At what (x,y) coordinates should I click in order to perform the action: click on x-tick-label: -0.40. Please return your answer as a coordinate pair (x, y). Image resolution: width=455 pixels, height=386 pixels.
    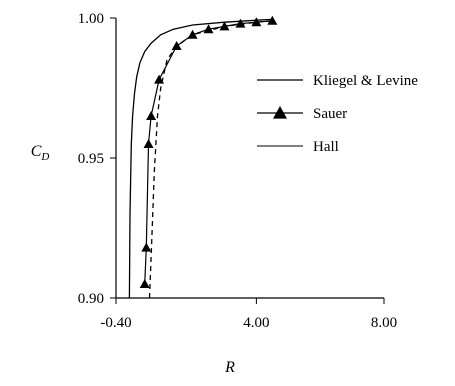
    Looking at the image, I should click on (115, 323).